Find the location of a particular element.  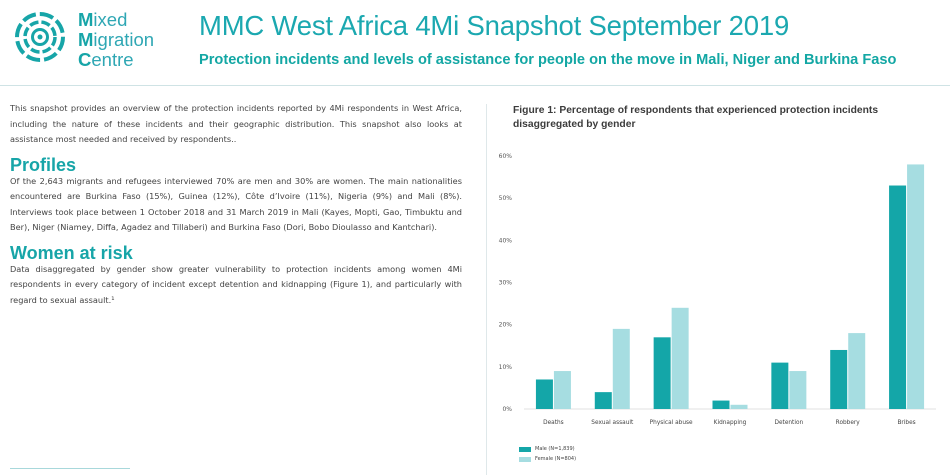

x-tick-label: Physical abuse is located at coordinates (671, 423).